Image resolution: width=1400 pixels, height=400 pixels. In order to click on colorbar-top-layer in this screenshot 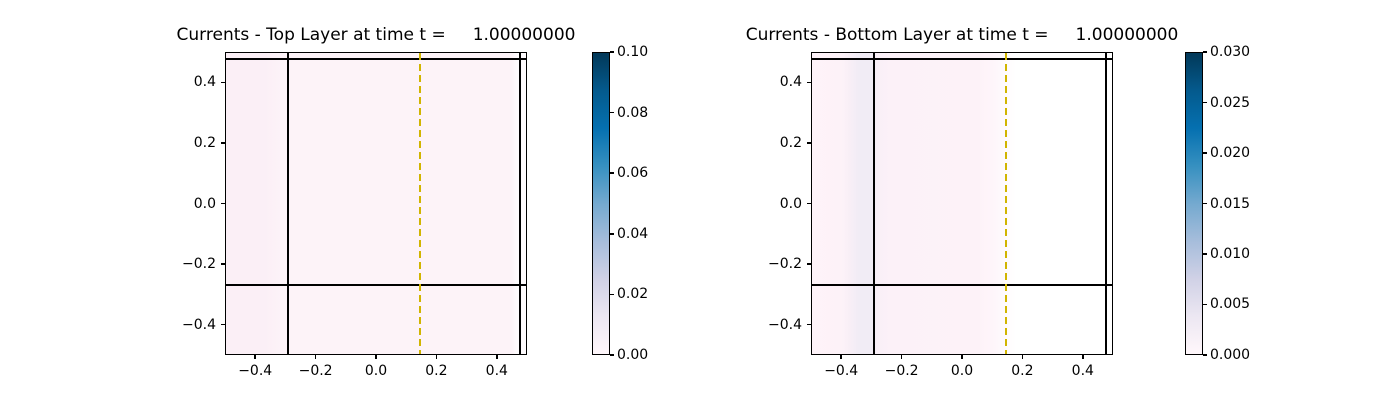, I will do `click(601, 203)`.